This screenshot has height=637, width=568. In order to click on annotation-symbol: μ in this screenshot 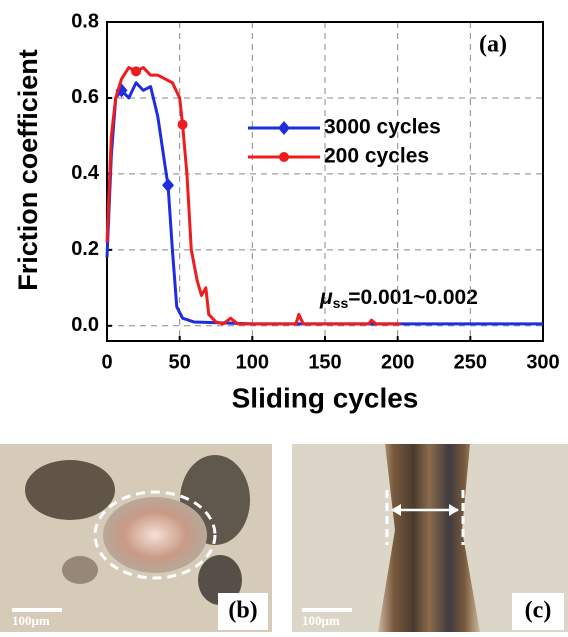, I will do `click(326, 297)`.